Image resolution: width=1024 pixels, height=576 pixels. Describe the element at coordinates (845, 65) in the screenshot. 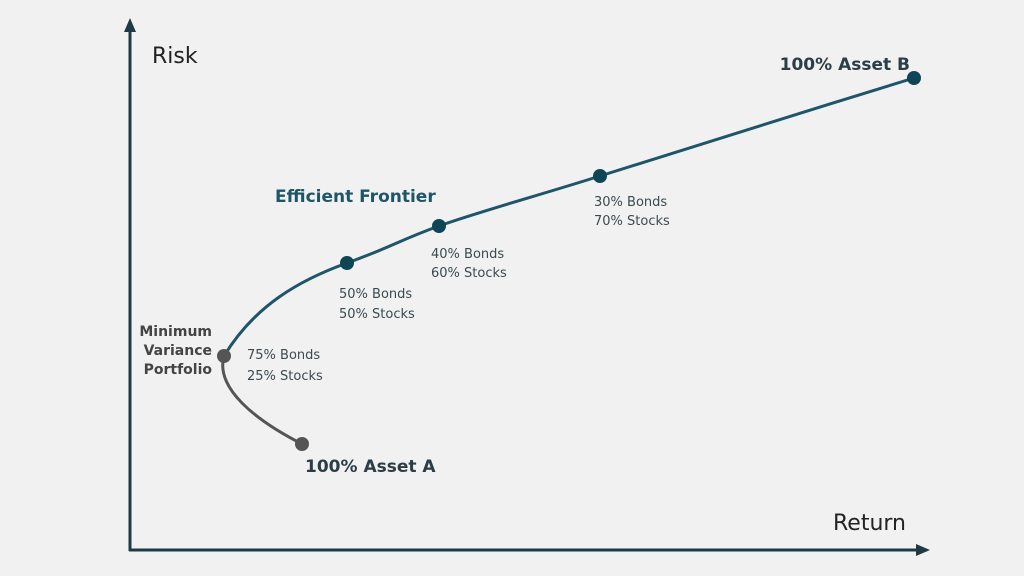

I see `point-label: 100% Asset B` at that location.